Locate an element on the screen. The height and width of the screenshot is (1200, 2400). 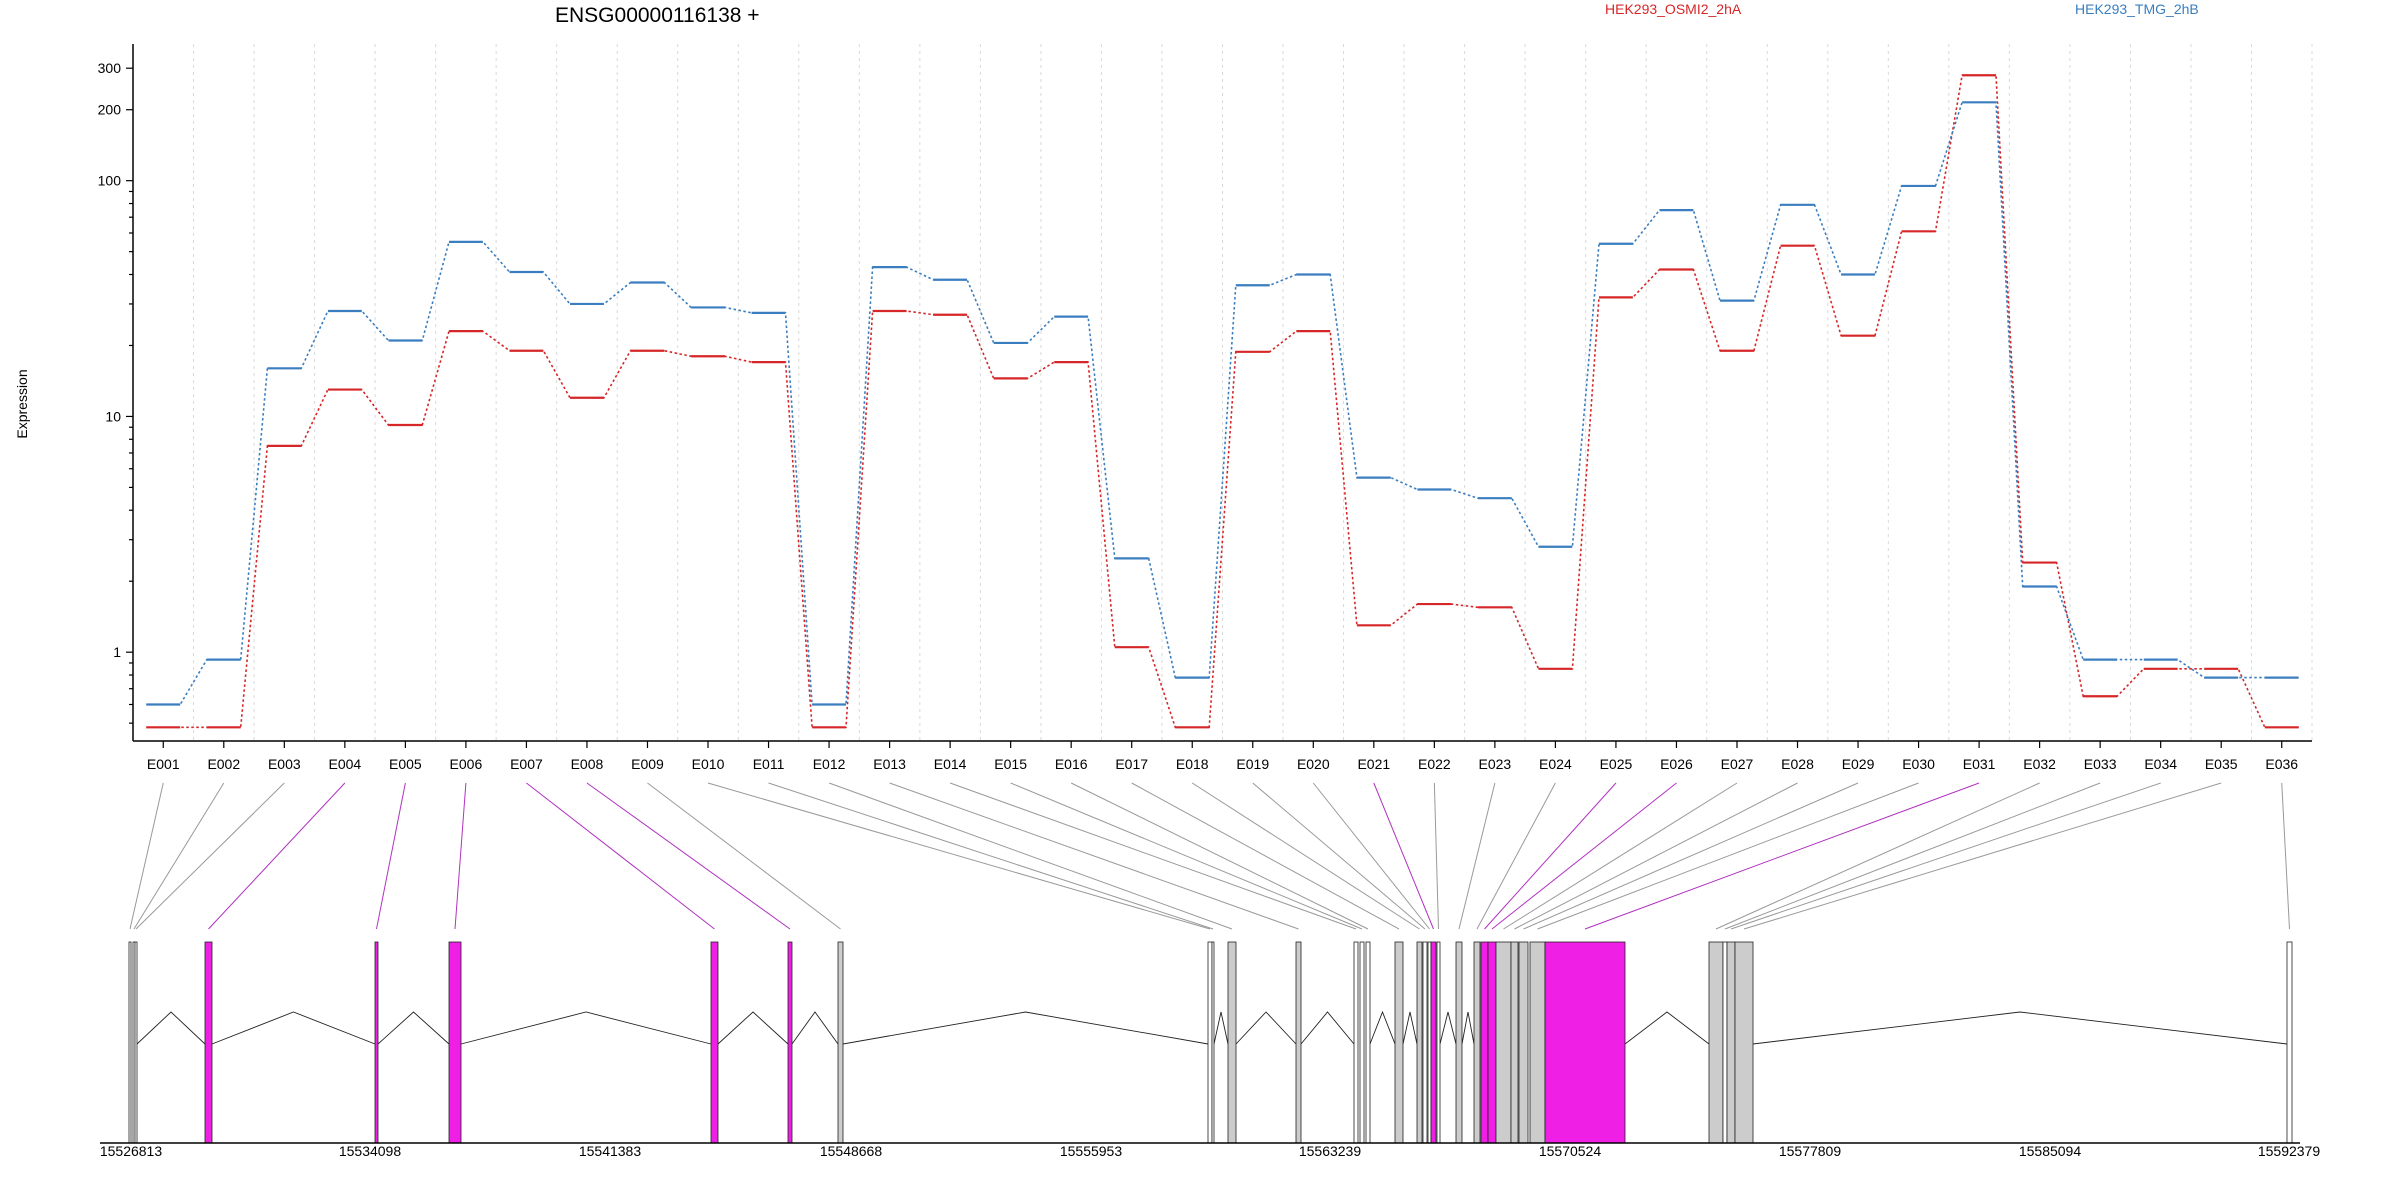
x-tick-label: E013 is located at coordinates (889, 764).